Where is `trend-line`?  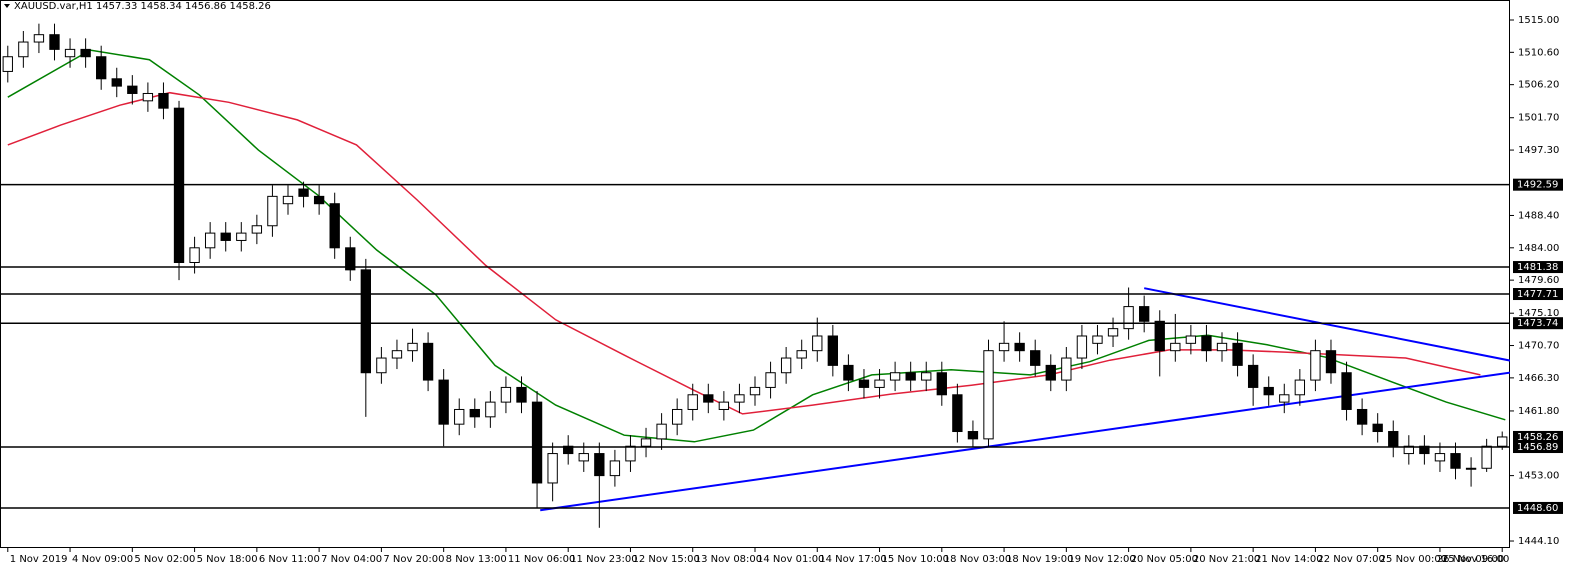
trend-line is located at coordinates (1327, 324).